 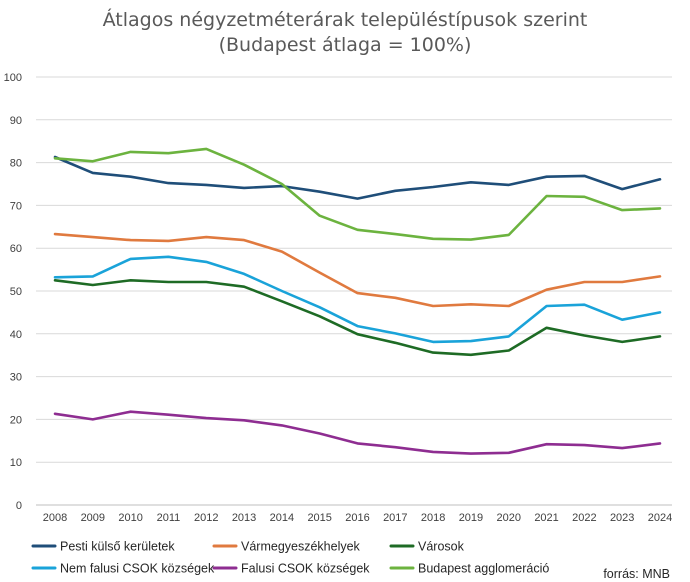 What do you see at coordinates (395, 518) in the screenshot?
I see `x-tick-label: 2017` at bounding box center [395, 518].